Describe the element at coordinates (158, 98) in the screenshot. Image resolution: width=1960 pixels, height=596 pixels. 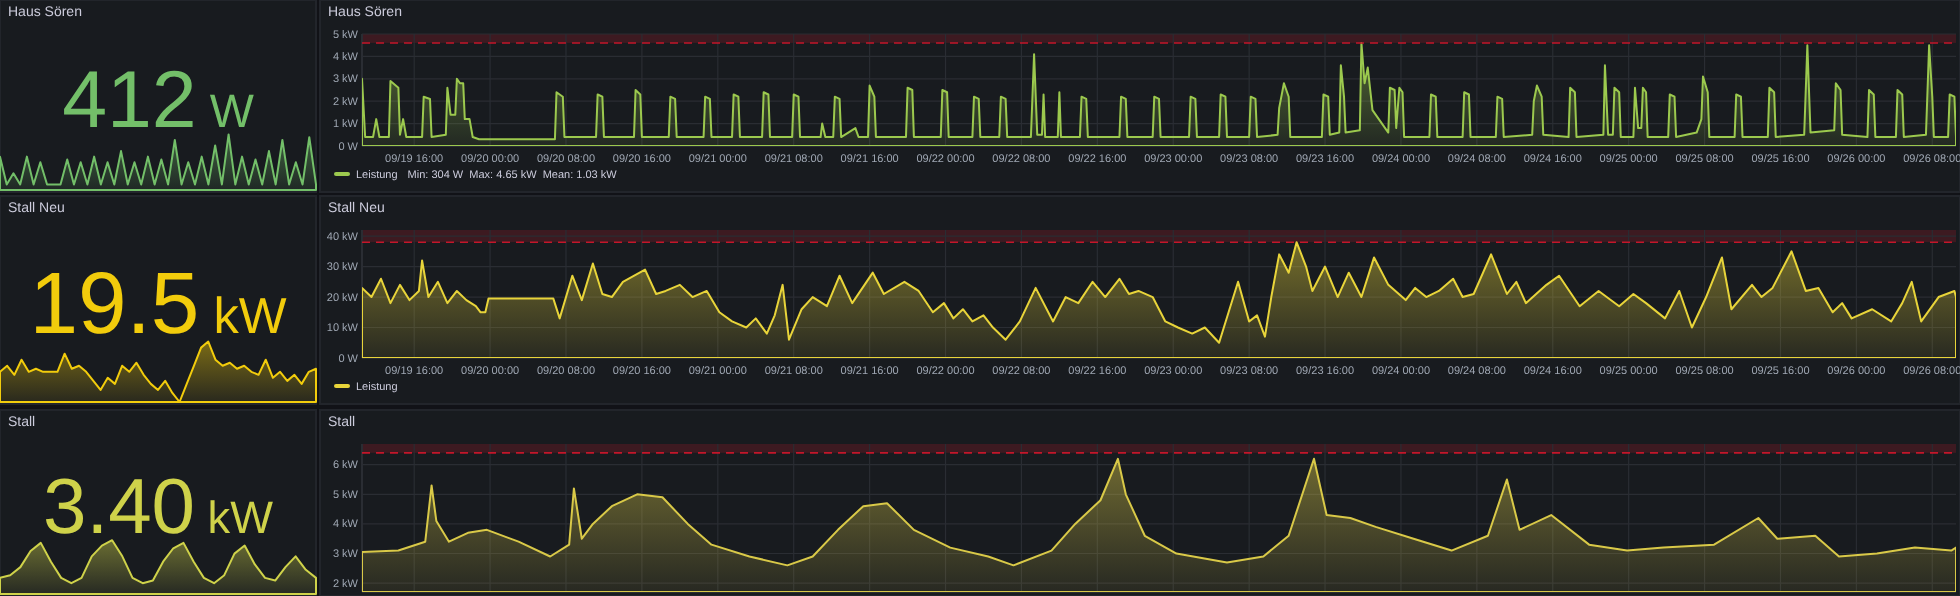
I see `annotation: 412 W` at that location.